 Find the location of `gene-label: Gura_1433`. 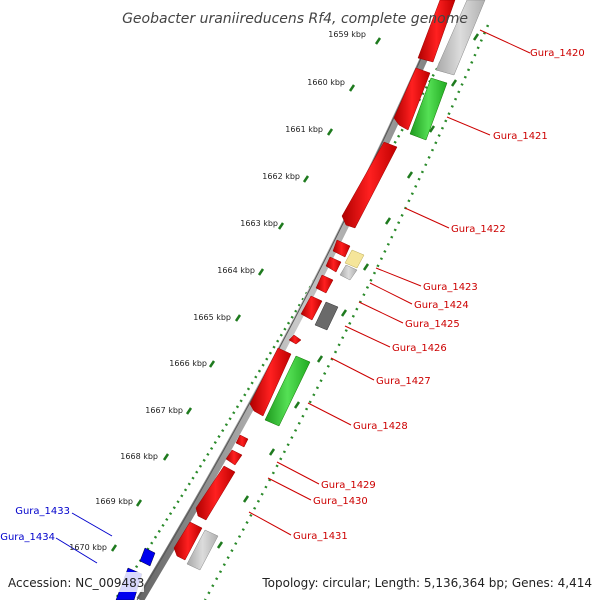

gene-label: Gura_1433 is located at coordinates (42, 511).